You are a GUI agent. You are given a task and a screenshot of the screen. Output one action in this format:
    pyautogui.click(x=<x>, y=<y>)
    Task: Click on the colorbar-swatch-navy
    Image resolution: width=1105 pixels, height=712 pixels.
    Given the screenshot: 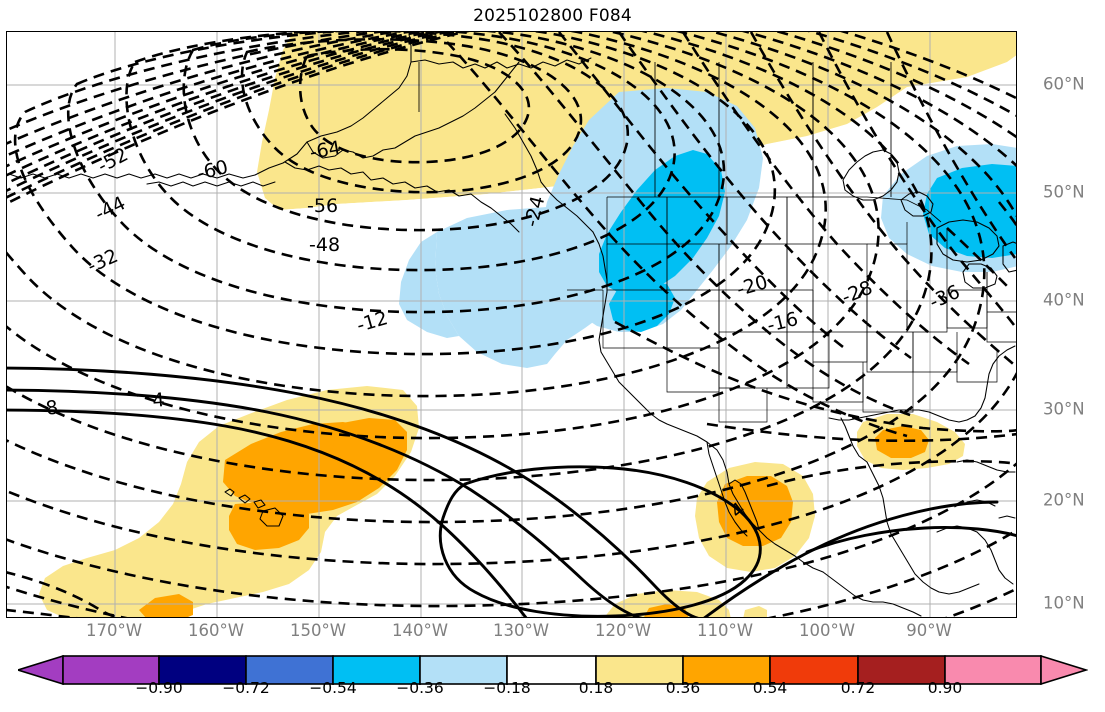 What is the action you would take?
    pyautogui.click(x=202, y=670)
    